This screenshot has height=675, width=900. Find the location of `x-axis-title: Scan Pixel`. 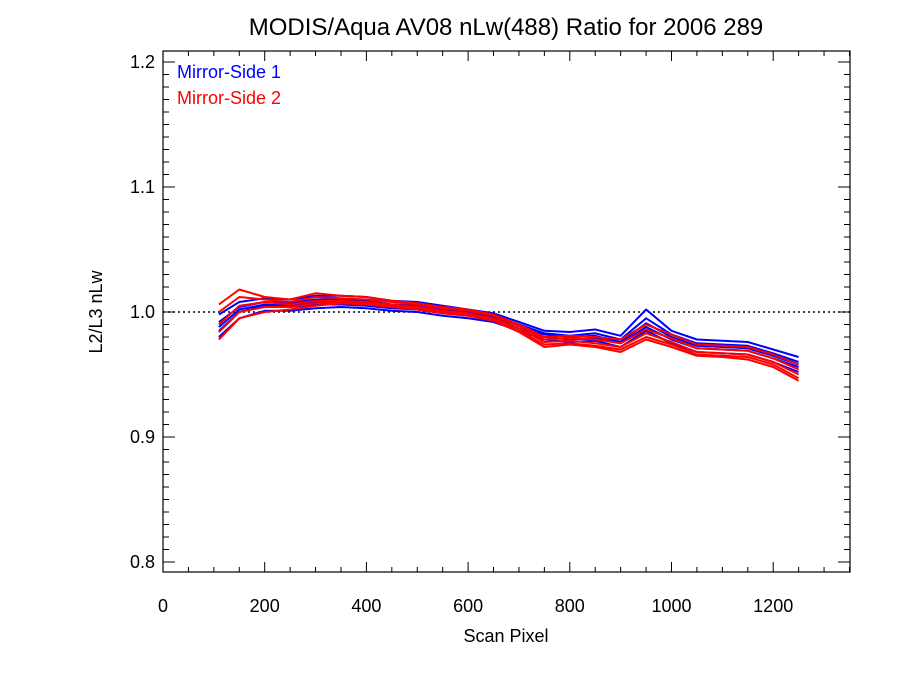

x-axis-title: Scan Pixel is located at coordinates (505, 636).